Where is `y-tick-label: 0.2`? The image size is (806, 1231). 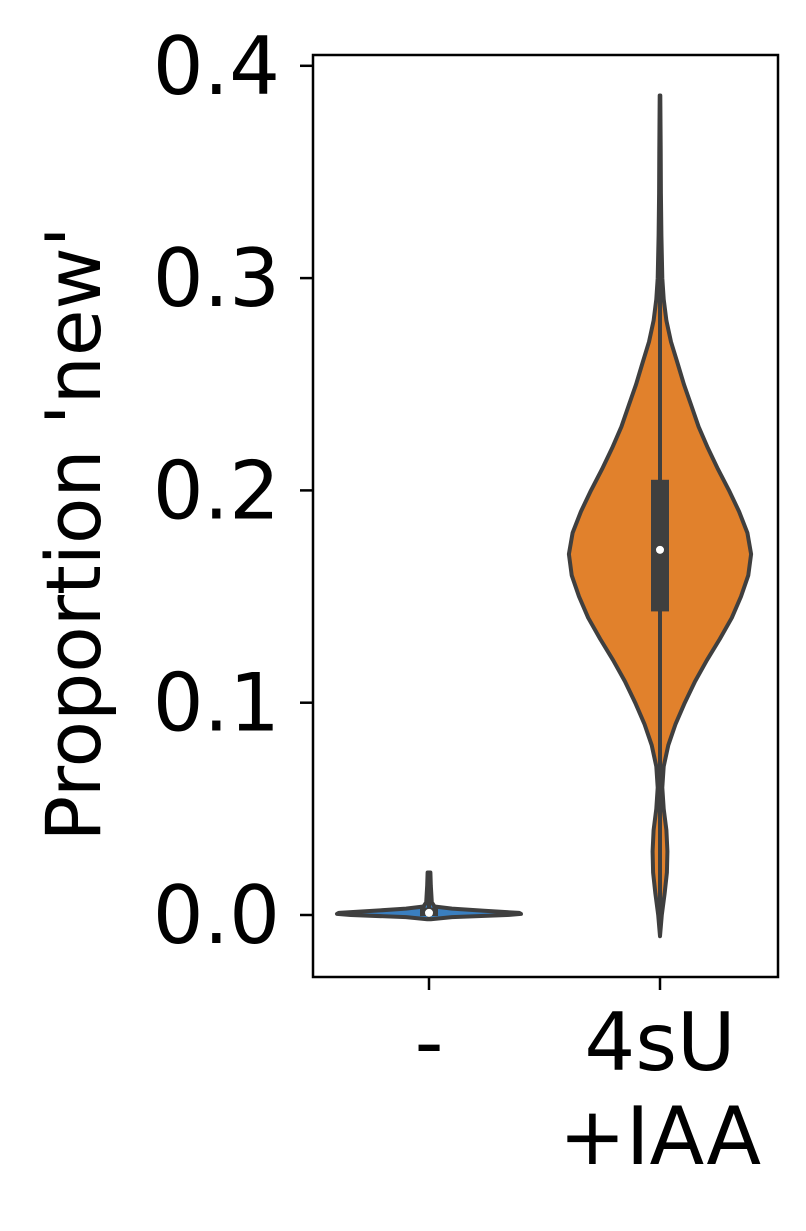
y-tick-label: 0.2 is located at coordinates (216, 490).